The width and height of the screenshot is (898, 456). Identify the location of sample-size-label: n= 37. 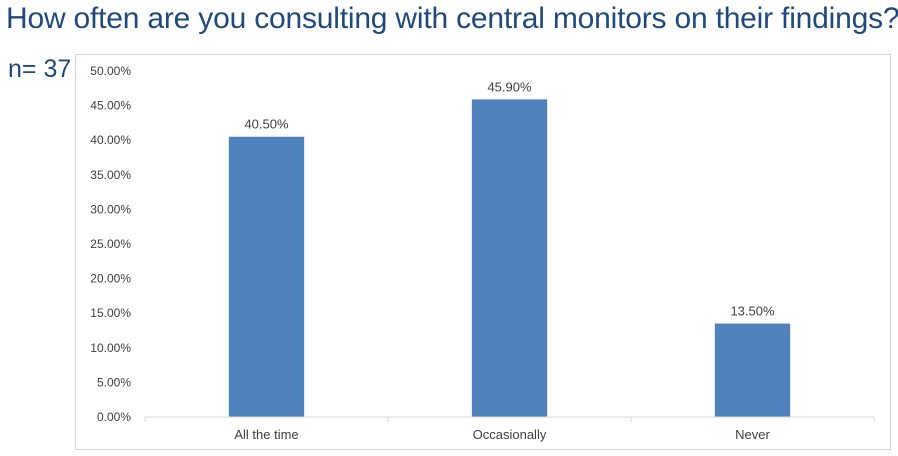
(40, 69).